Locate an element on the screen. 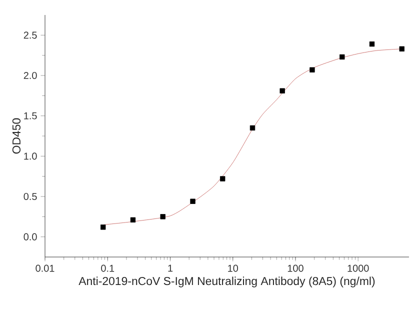  x-tick-label: 10 is located at coordinates (233, 268).